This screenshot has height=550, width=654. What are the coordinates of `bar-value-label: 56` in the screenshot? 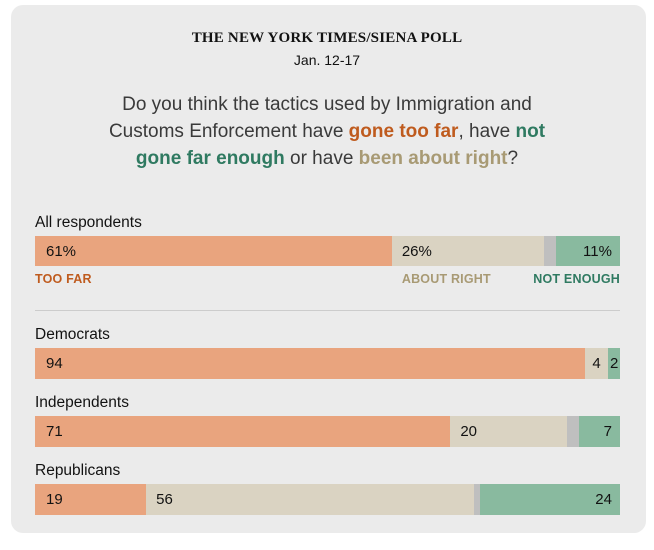 It's located at (164, 499).